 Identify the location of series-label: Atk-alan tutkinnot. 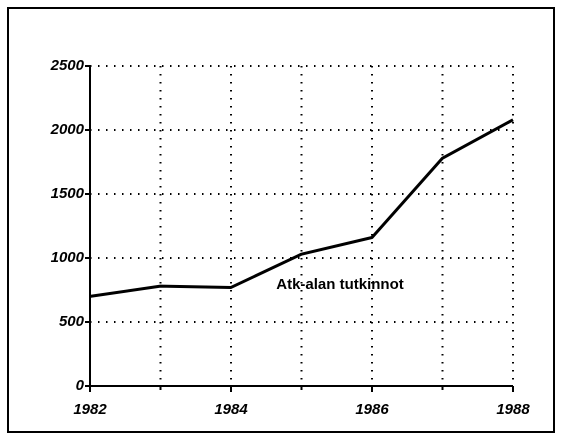
(340, 284).